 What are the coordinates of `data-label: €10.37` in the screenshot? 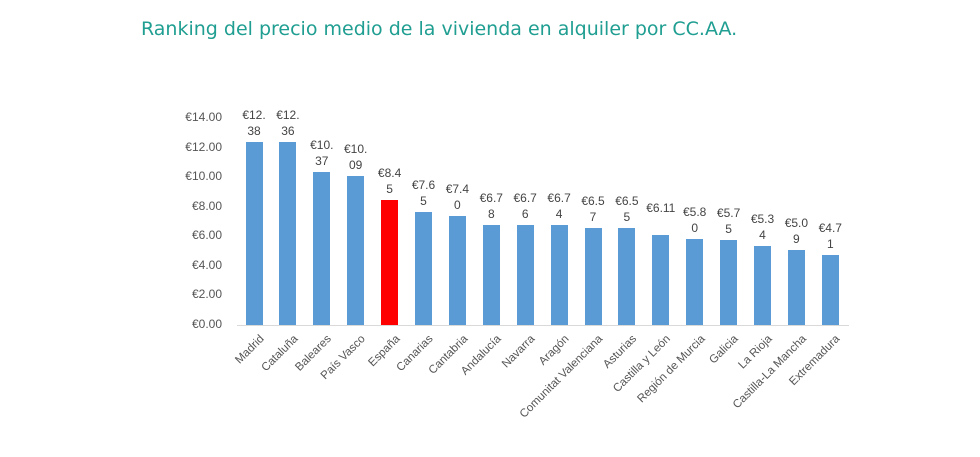 It's located at (322, 152).